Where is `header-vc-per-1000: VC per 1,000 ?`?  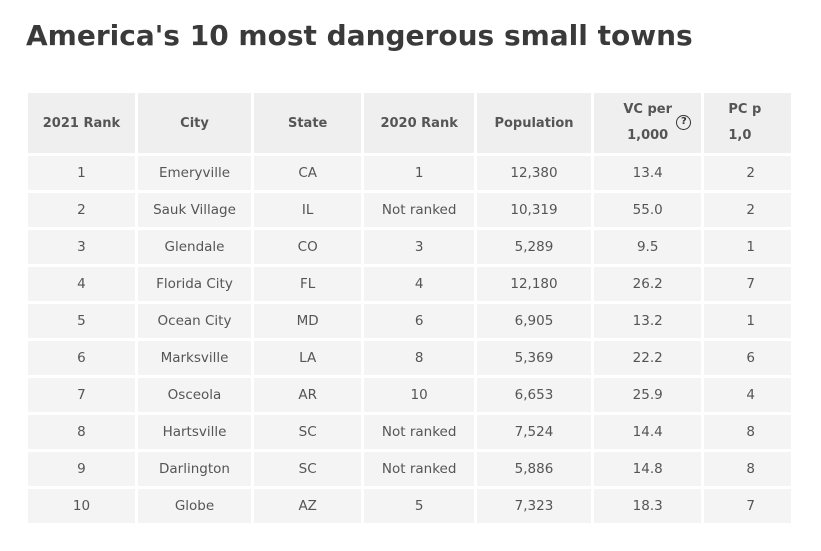 header-vc-per-1000: VC per 1,000 ? is located at coordinates (648, 123).